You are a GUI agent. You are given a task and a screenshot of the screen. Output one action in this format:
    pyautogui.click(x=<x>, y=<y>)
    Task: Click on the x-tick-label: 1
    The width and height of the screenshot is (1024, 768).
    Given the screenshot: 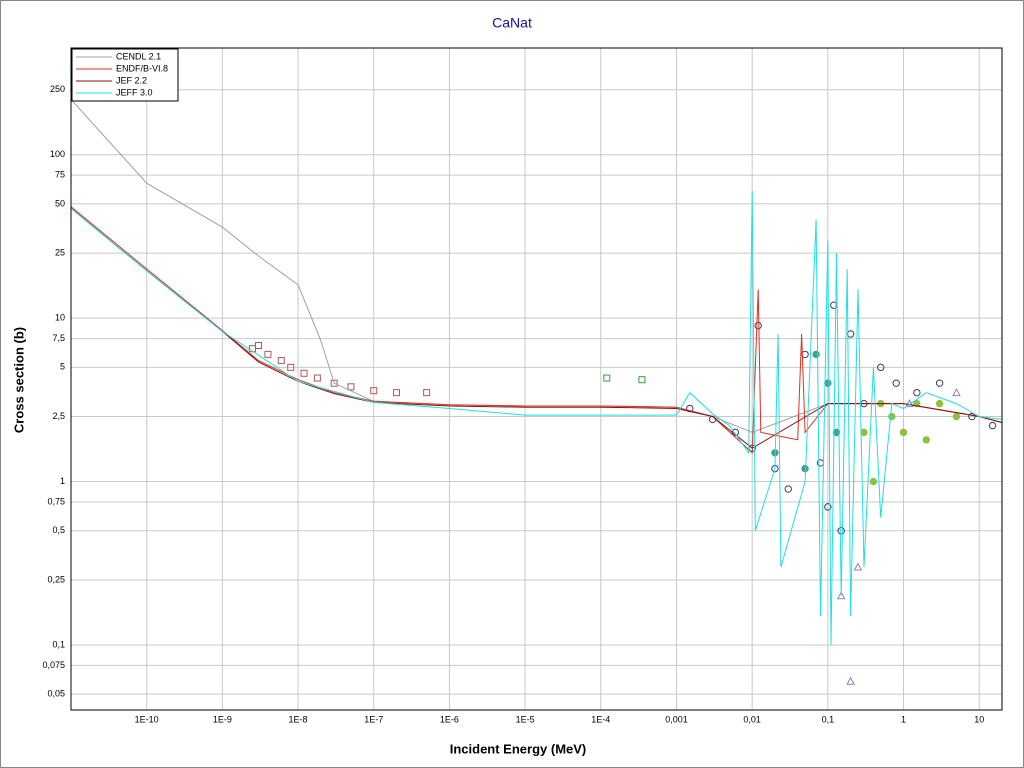 What is the action you would take?
    pyautogui.click(x=903, y=719)
    